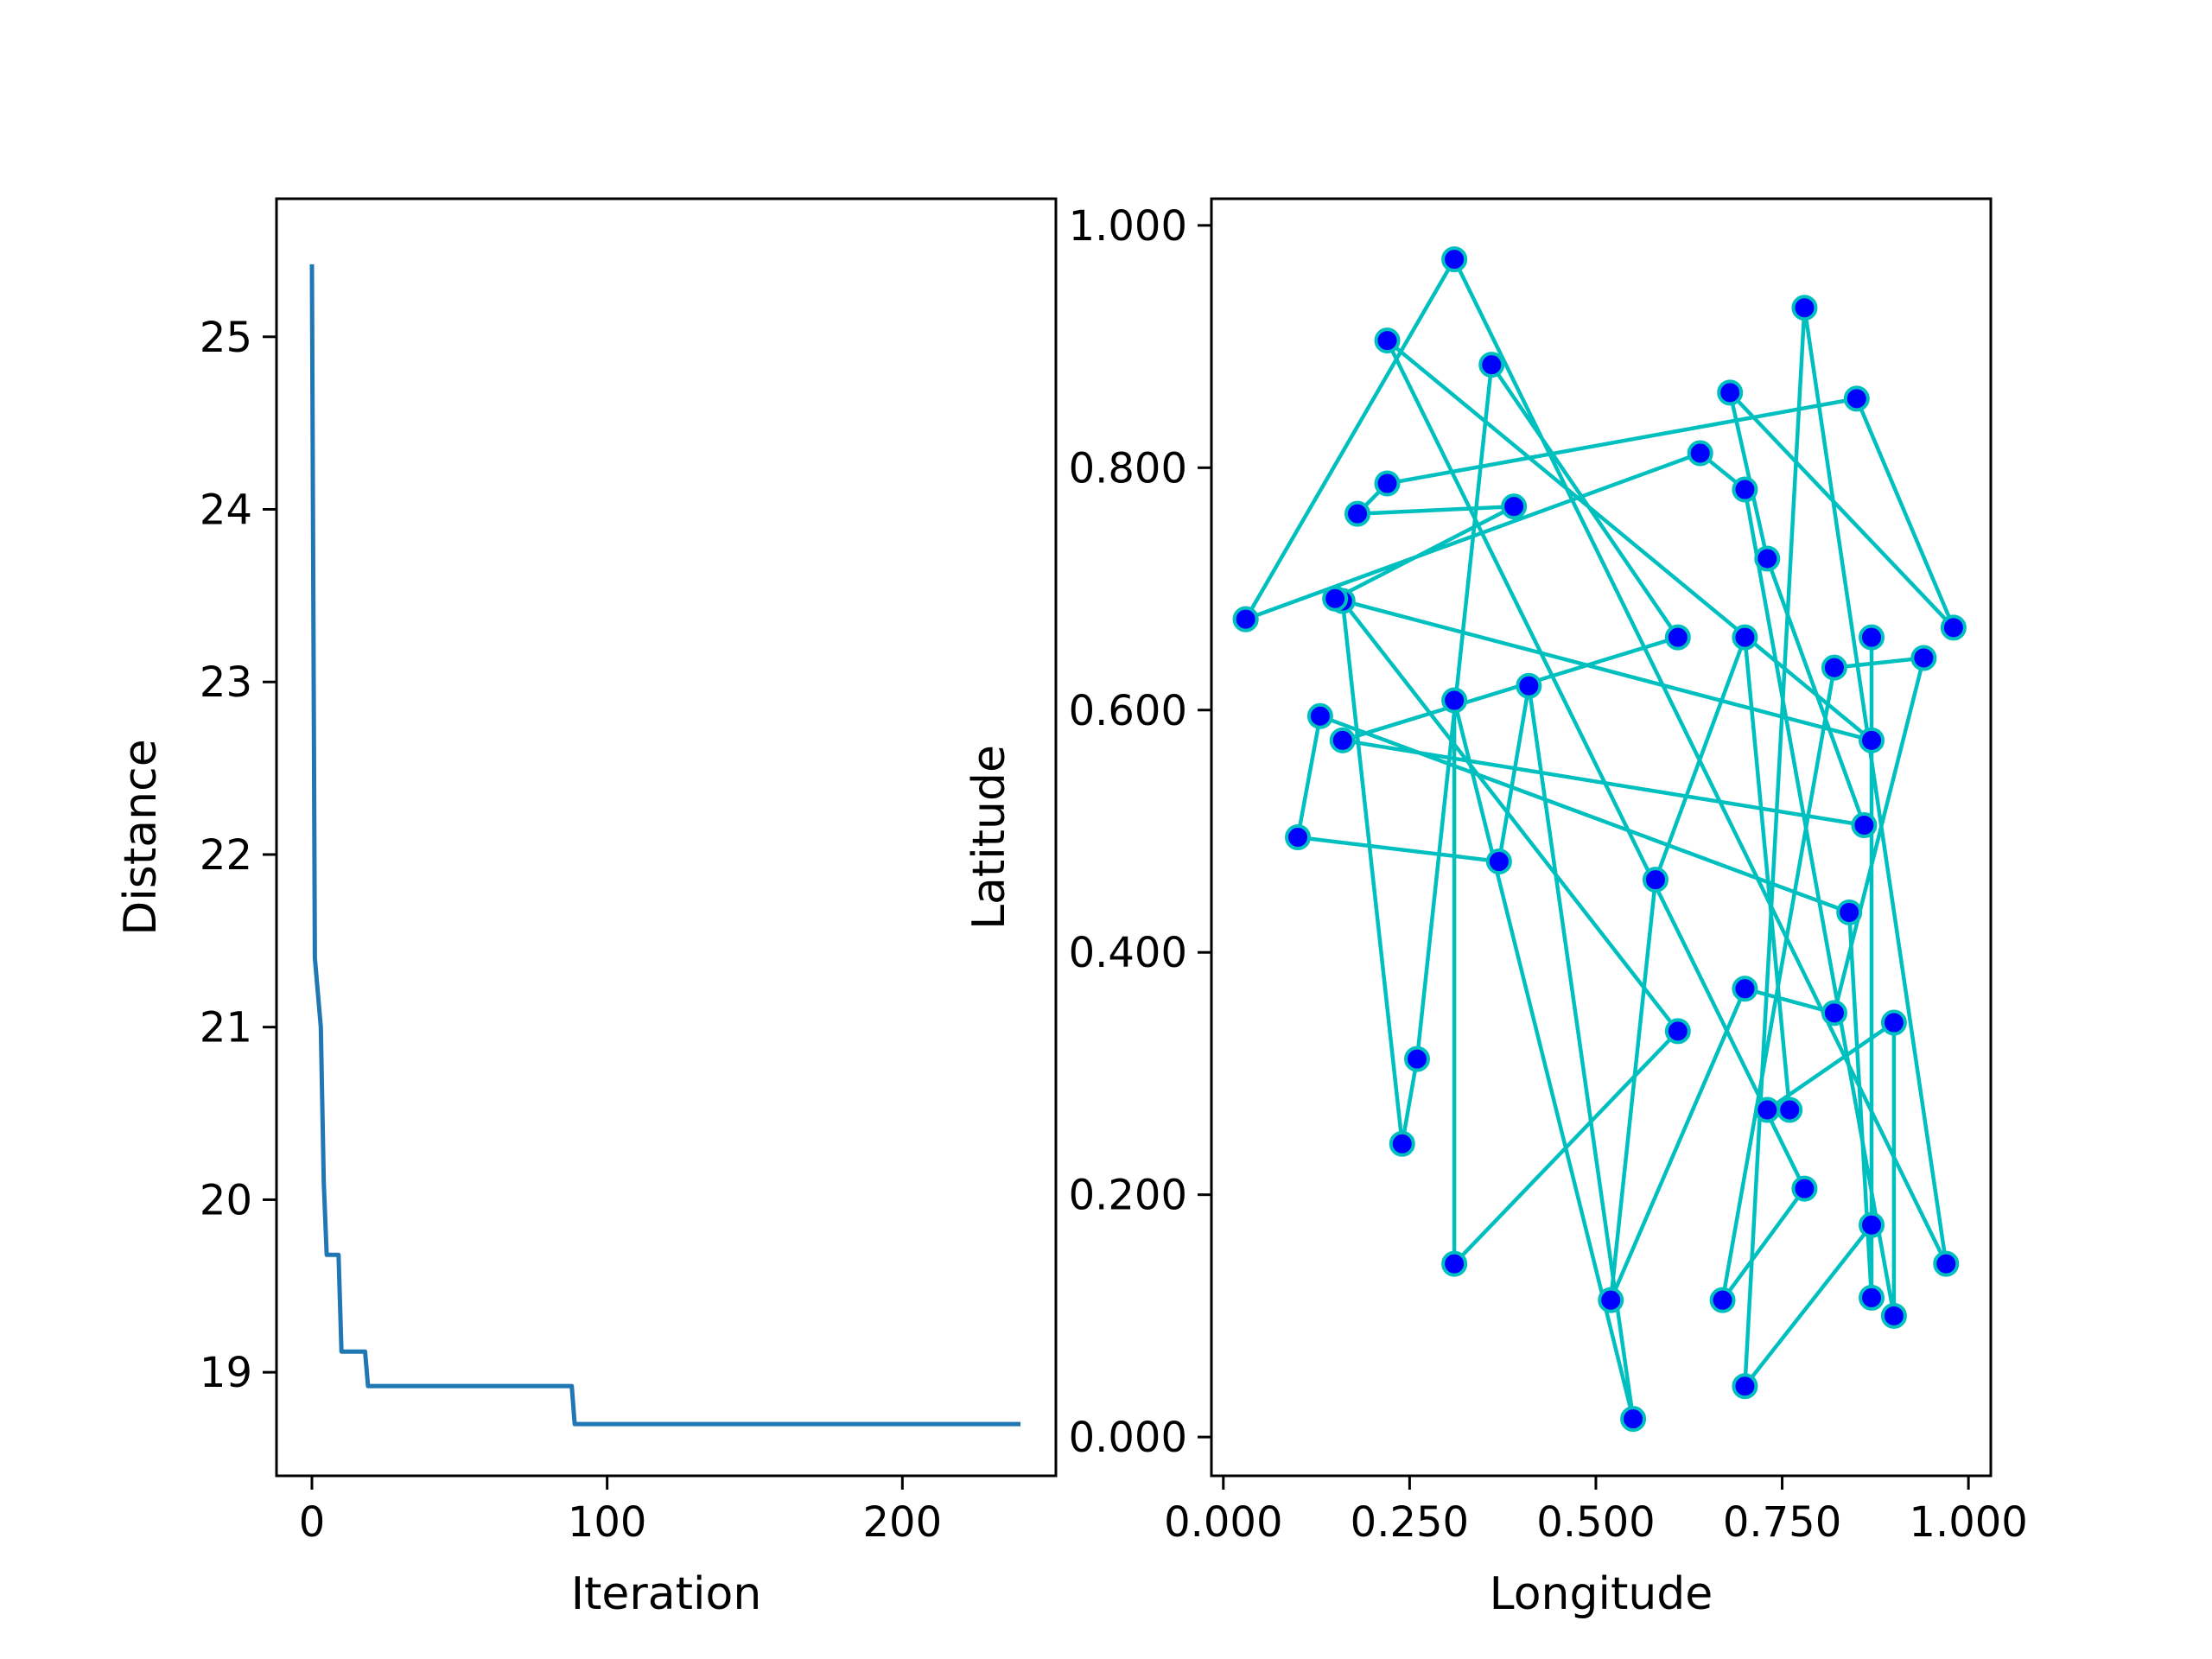 The image size is (2212, 1659). Describe the element at coordinates (226, 1028) in the screenshot. I see `distance-y-tick-label-2: 21` at that location.